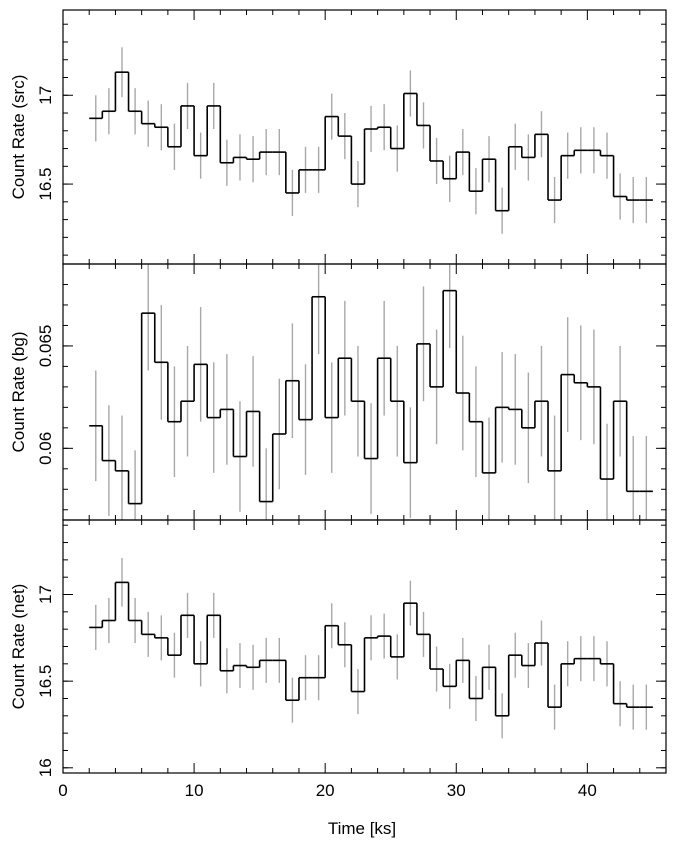  Describe the element at coordinates (45, 346) in the screenshot. I see `y-tick-label: 0.065` at that location.